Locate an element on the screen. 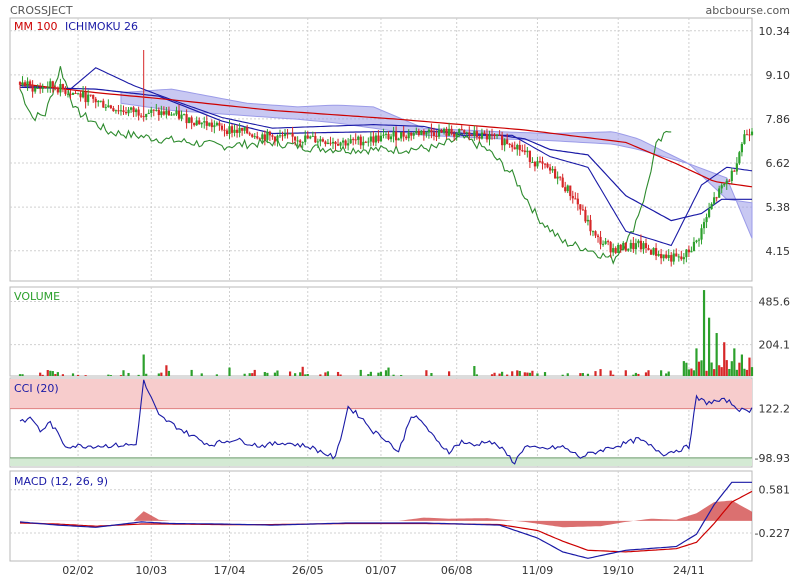 The image size is (800, 580). macd-label: MACD (12, 26, 9) is located at coordinates (61, 481).